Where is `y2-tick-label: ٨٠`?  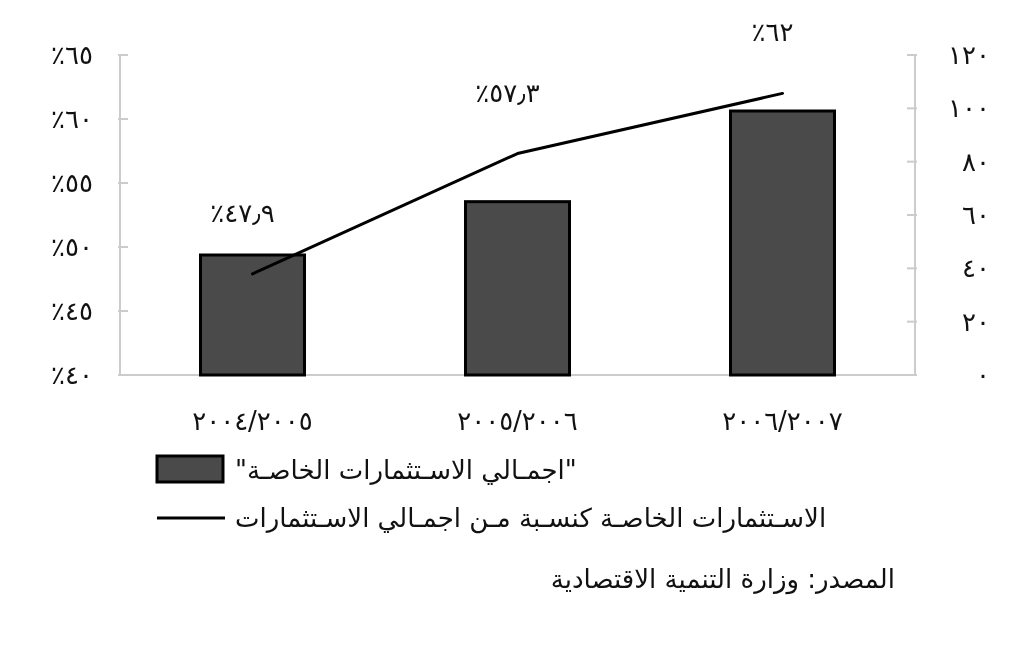 y2-tick-label: ٨٠ is located at coordinates (976, 161).